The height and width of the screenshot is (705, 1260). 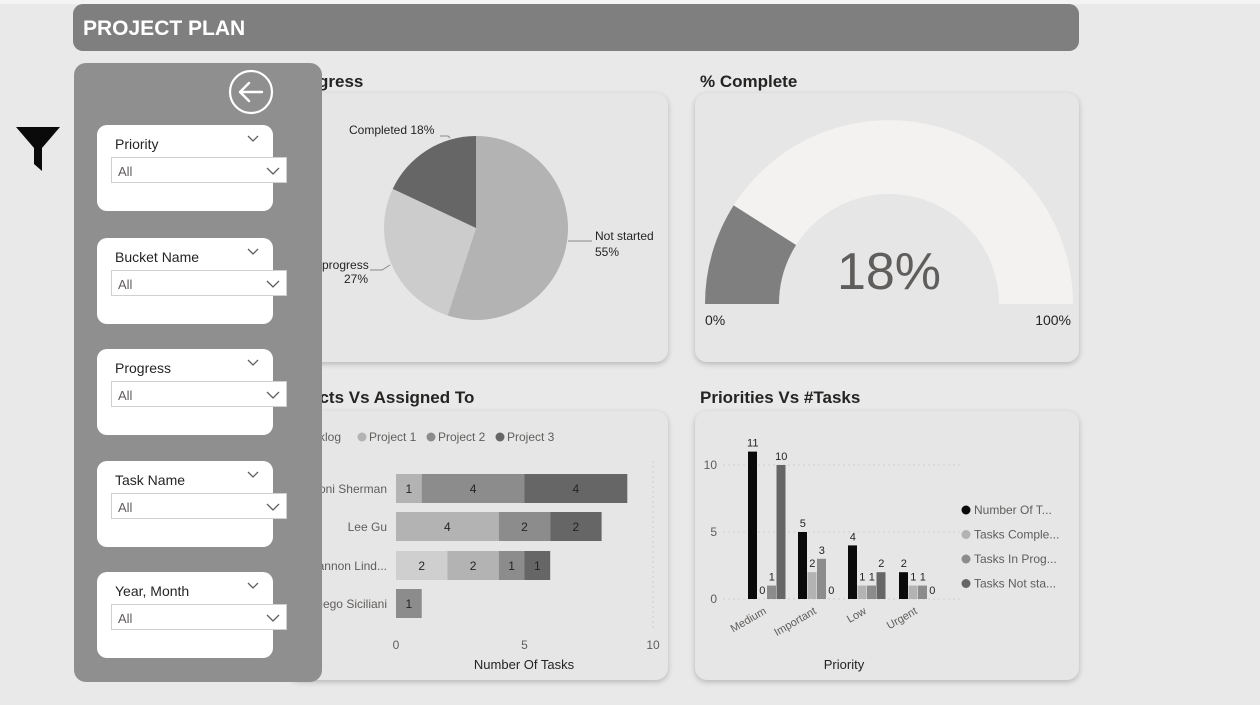 What do you see at coordinates (749, 81) in the screenshot?
I see `complete-section-title: % Complete` at bounding box center [749, 81].